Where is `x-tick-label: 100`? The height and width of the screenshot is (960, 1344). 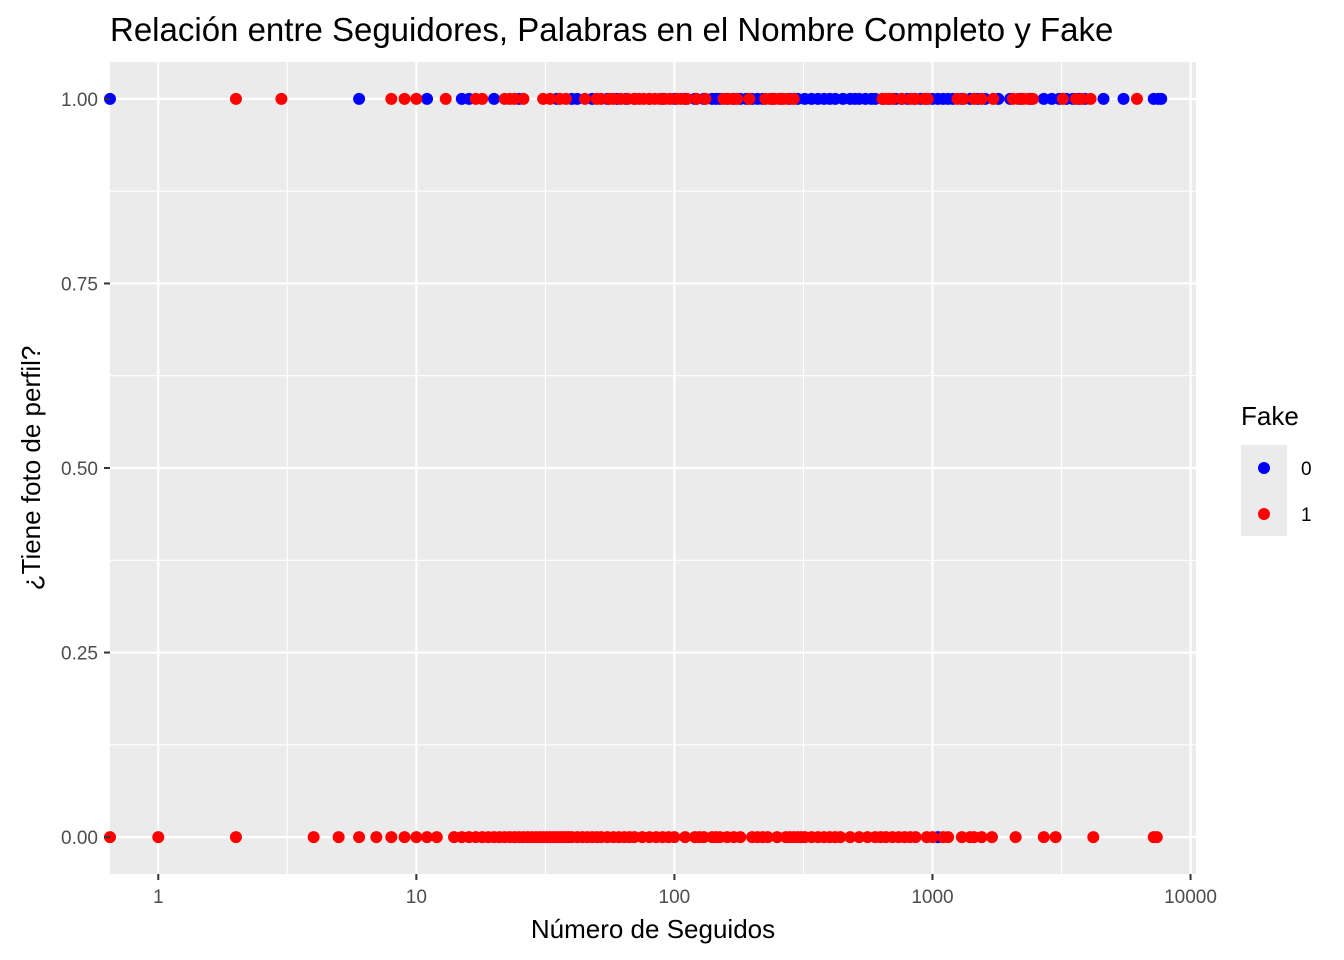 x-tick-label: 100 is located at coordinates (675, 897).